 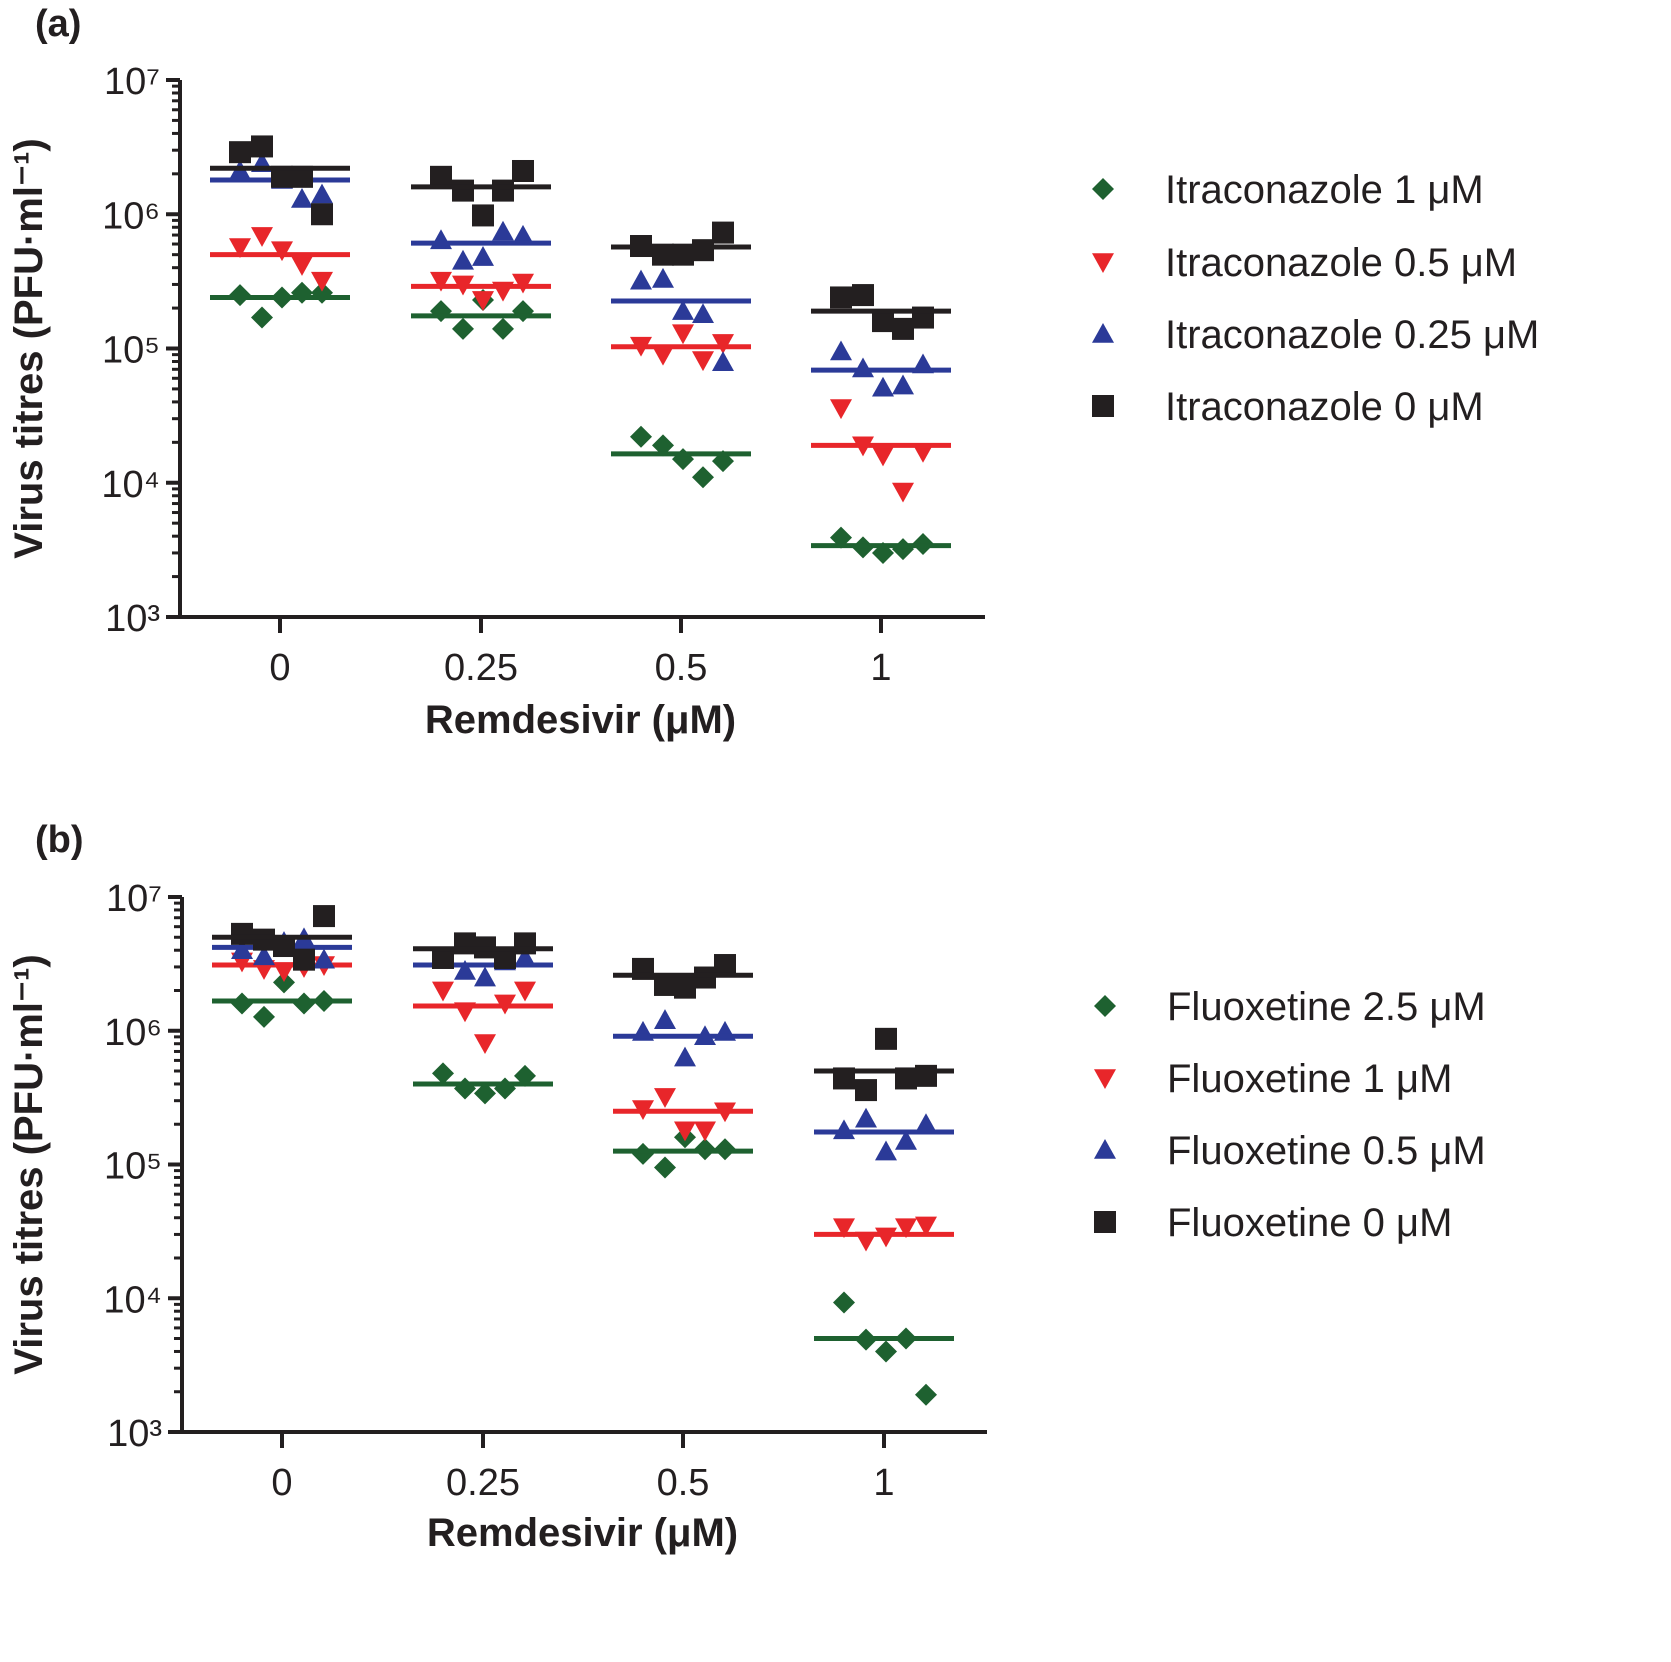 I want to click on x-axis-label: Remdesivir (μM), so click(x=580, y=720).